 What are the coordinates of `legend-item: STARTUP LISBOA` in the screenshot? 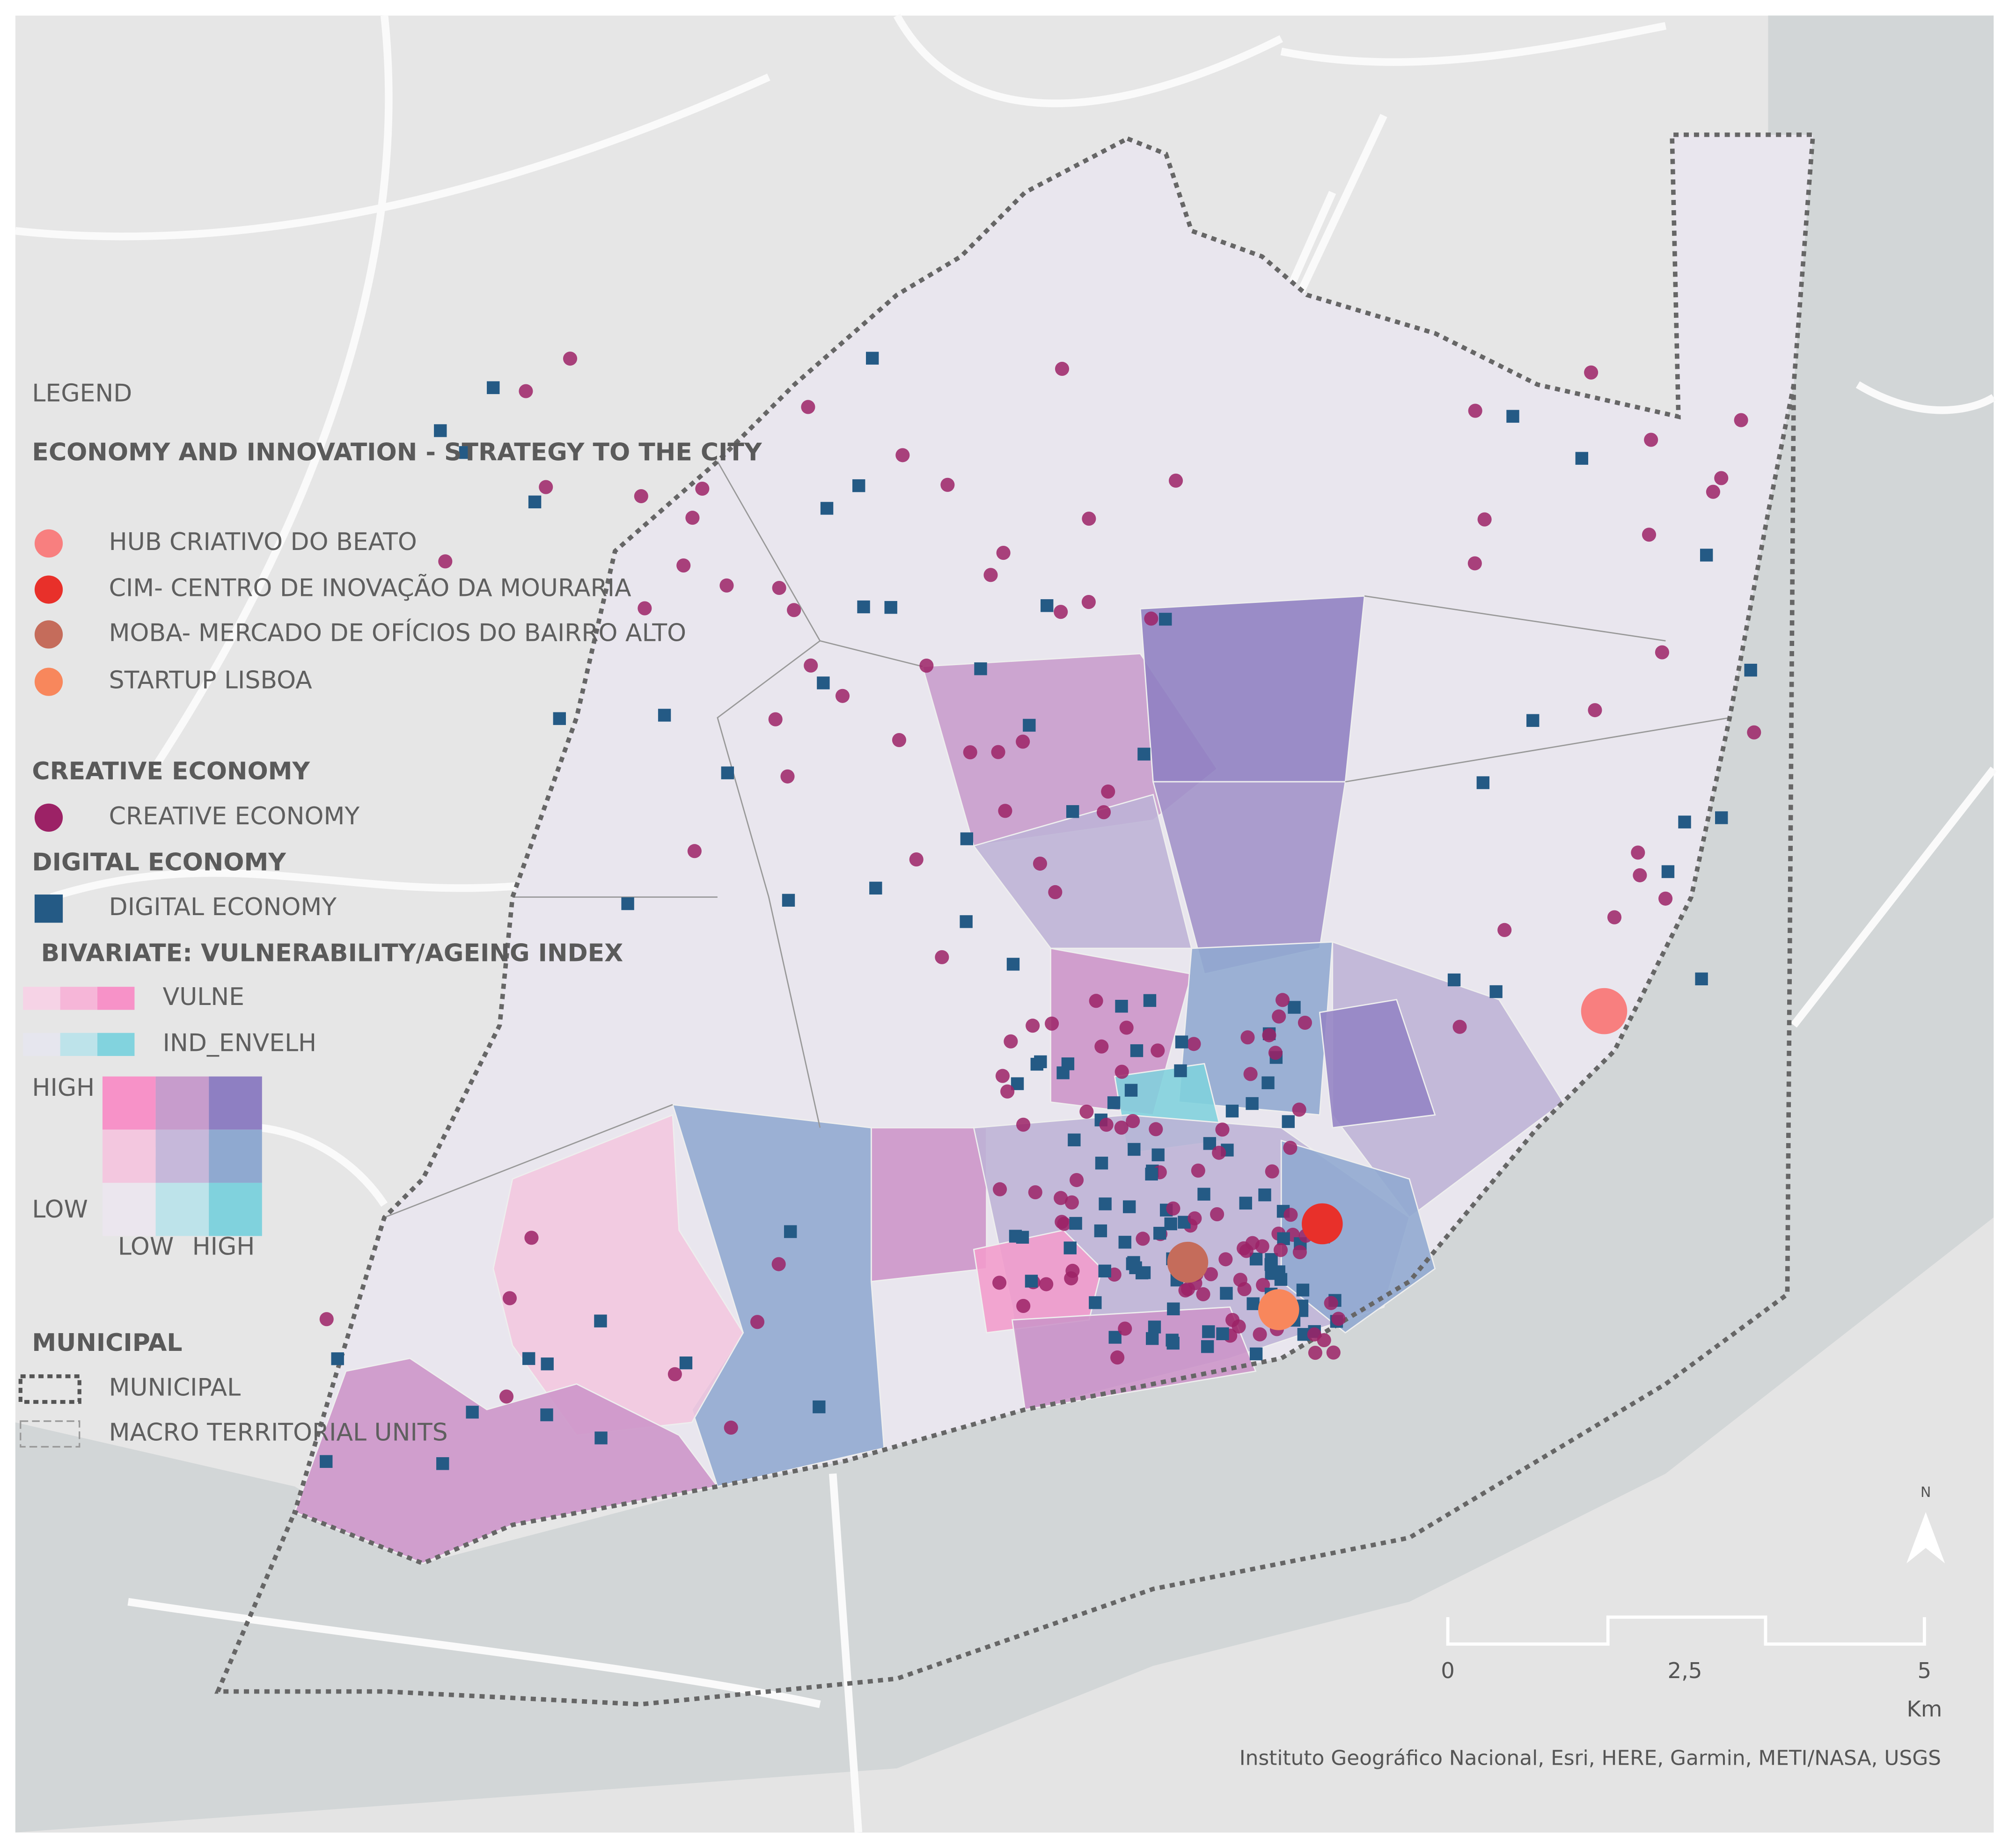 It's located at (210, 681).